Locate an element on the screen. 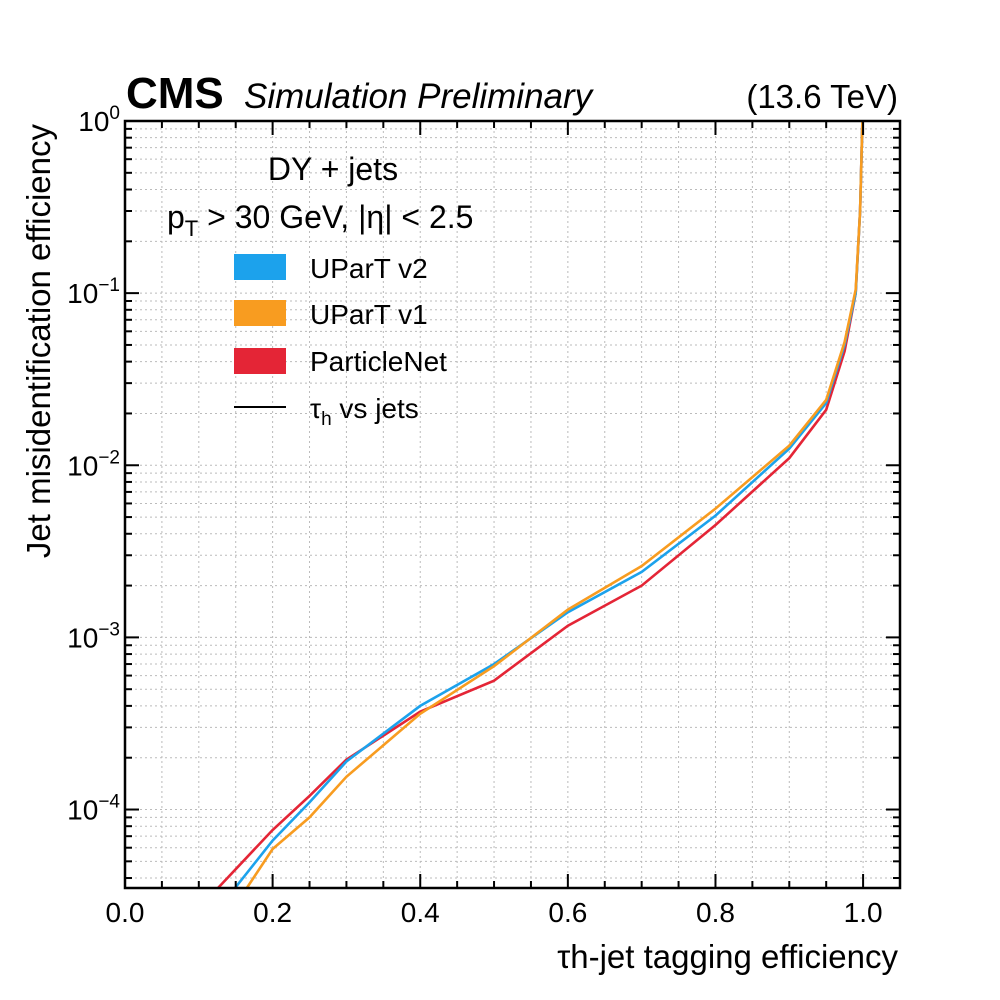  x-tick-label: 0.6 is located at coordinates (567, 912).